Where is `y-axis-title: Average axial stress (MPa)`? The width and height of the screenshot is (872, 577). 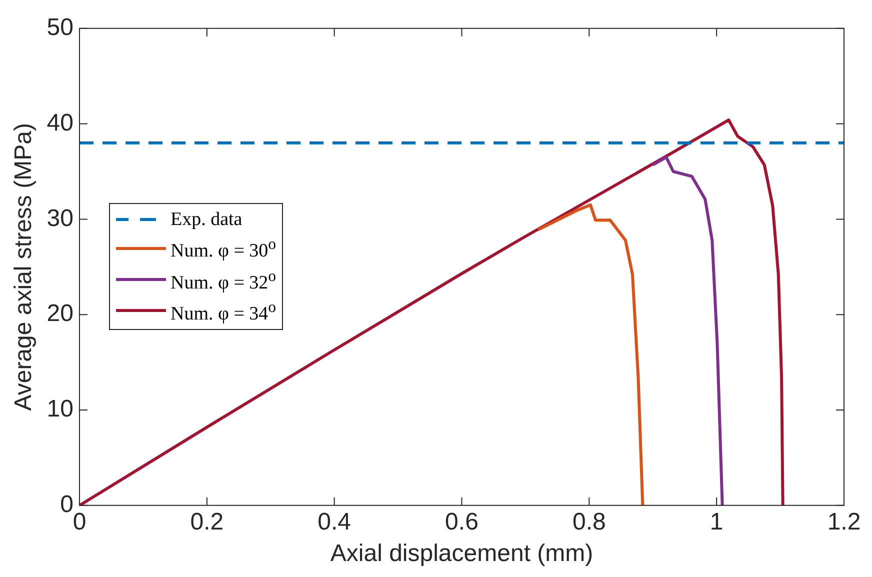 y-axis-title: Average axial stress (MPa) is located at coordinates (24, 267).